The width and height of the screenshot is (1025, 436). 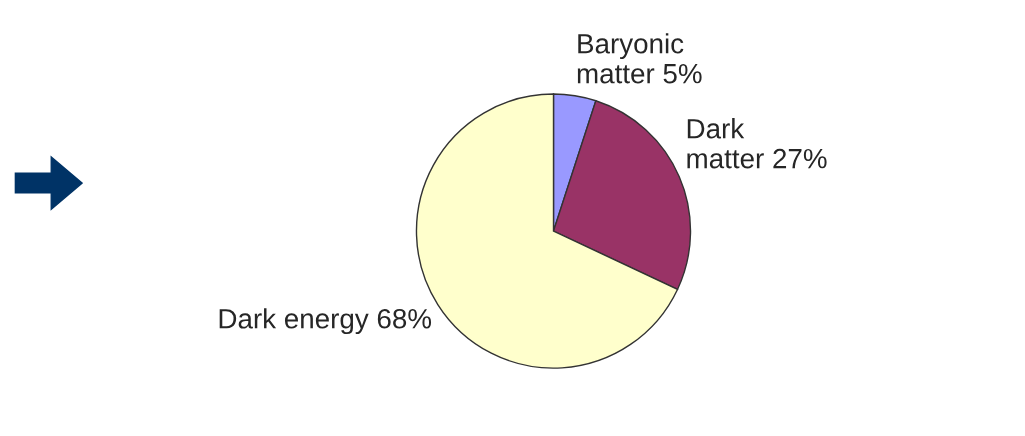 I want to click on slice-label: Dark matter 27%, so click(x=757, y=143).